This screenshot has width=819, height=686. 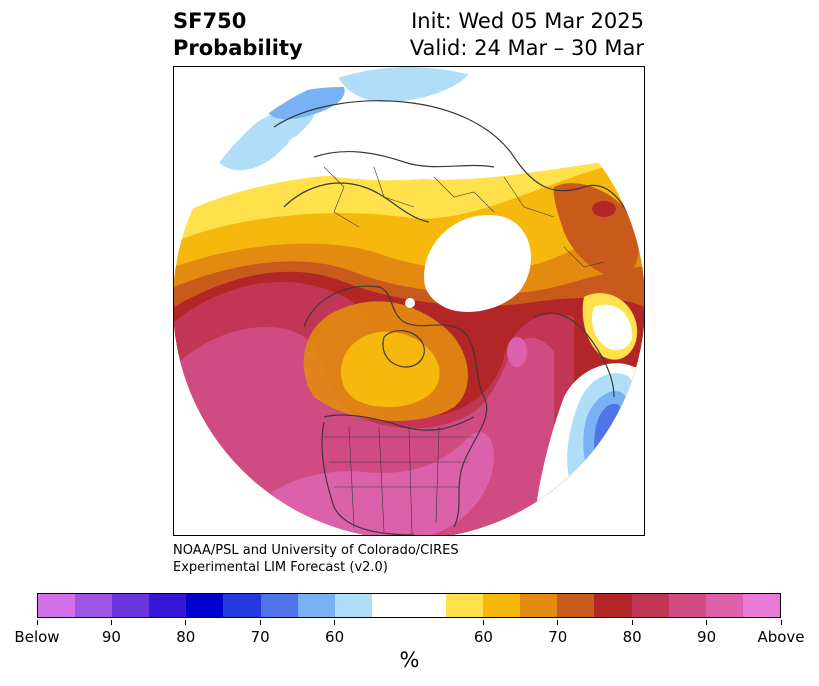 What do you see at coordinates (596, 230) in the screenshot?
I see `siberia-warm` at bounding box center [596, 230].